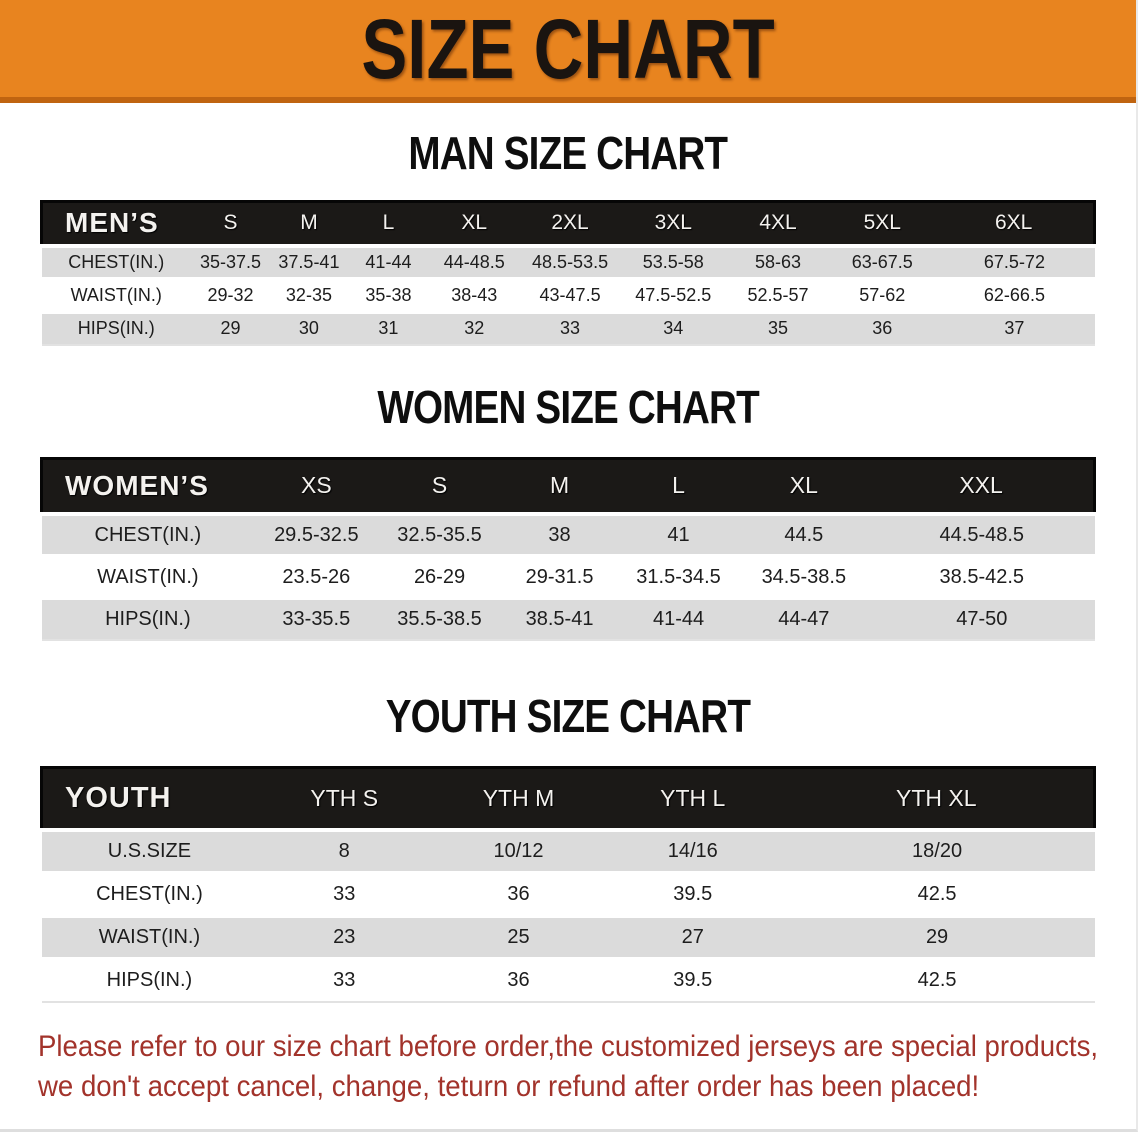 The width and height of the screenshot is (1138, 1132). What do you see at coordinates (568, 48) in the screenshot?
I see `banner-title: SIZE CHART` at bounding box center [568, 48].